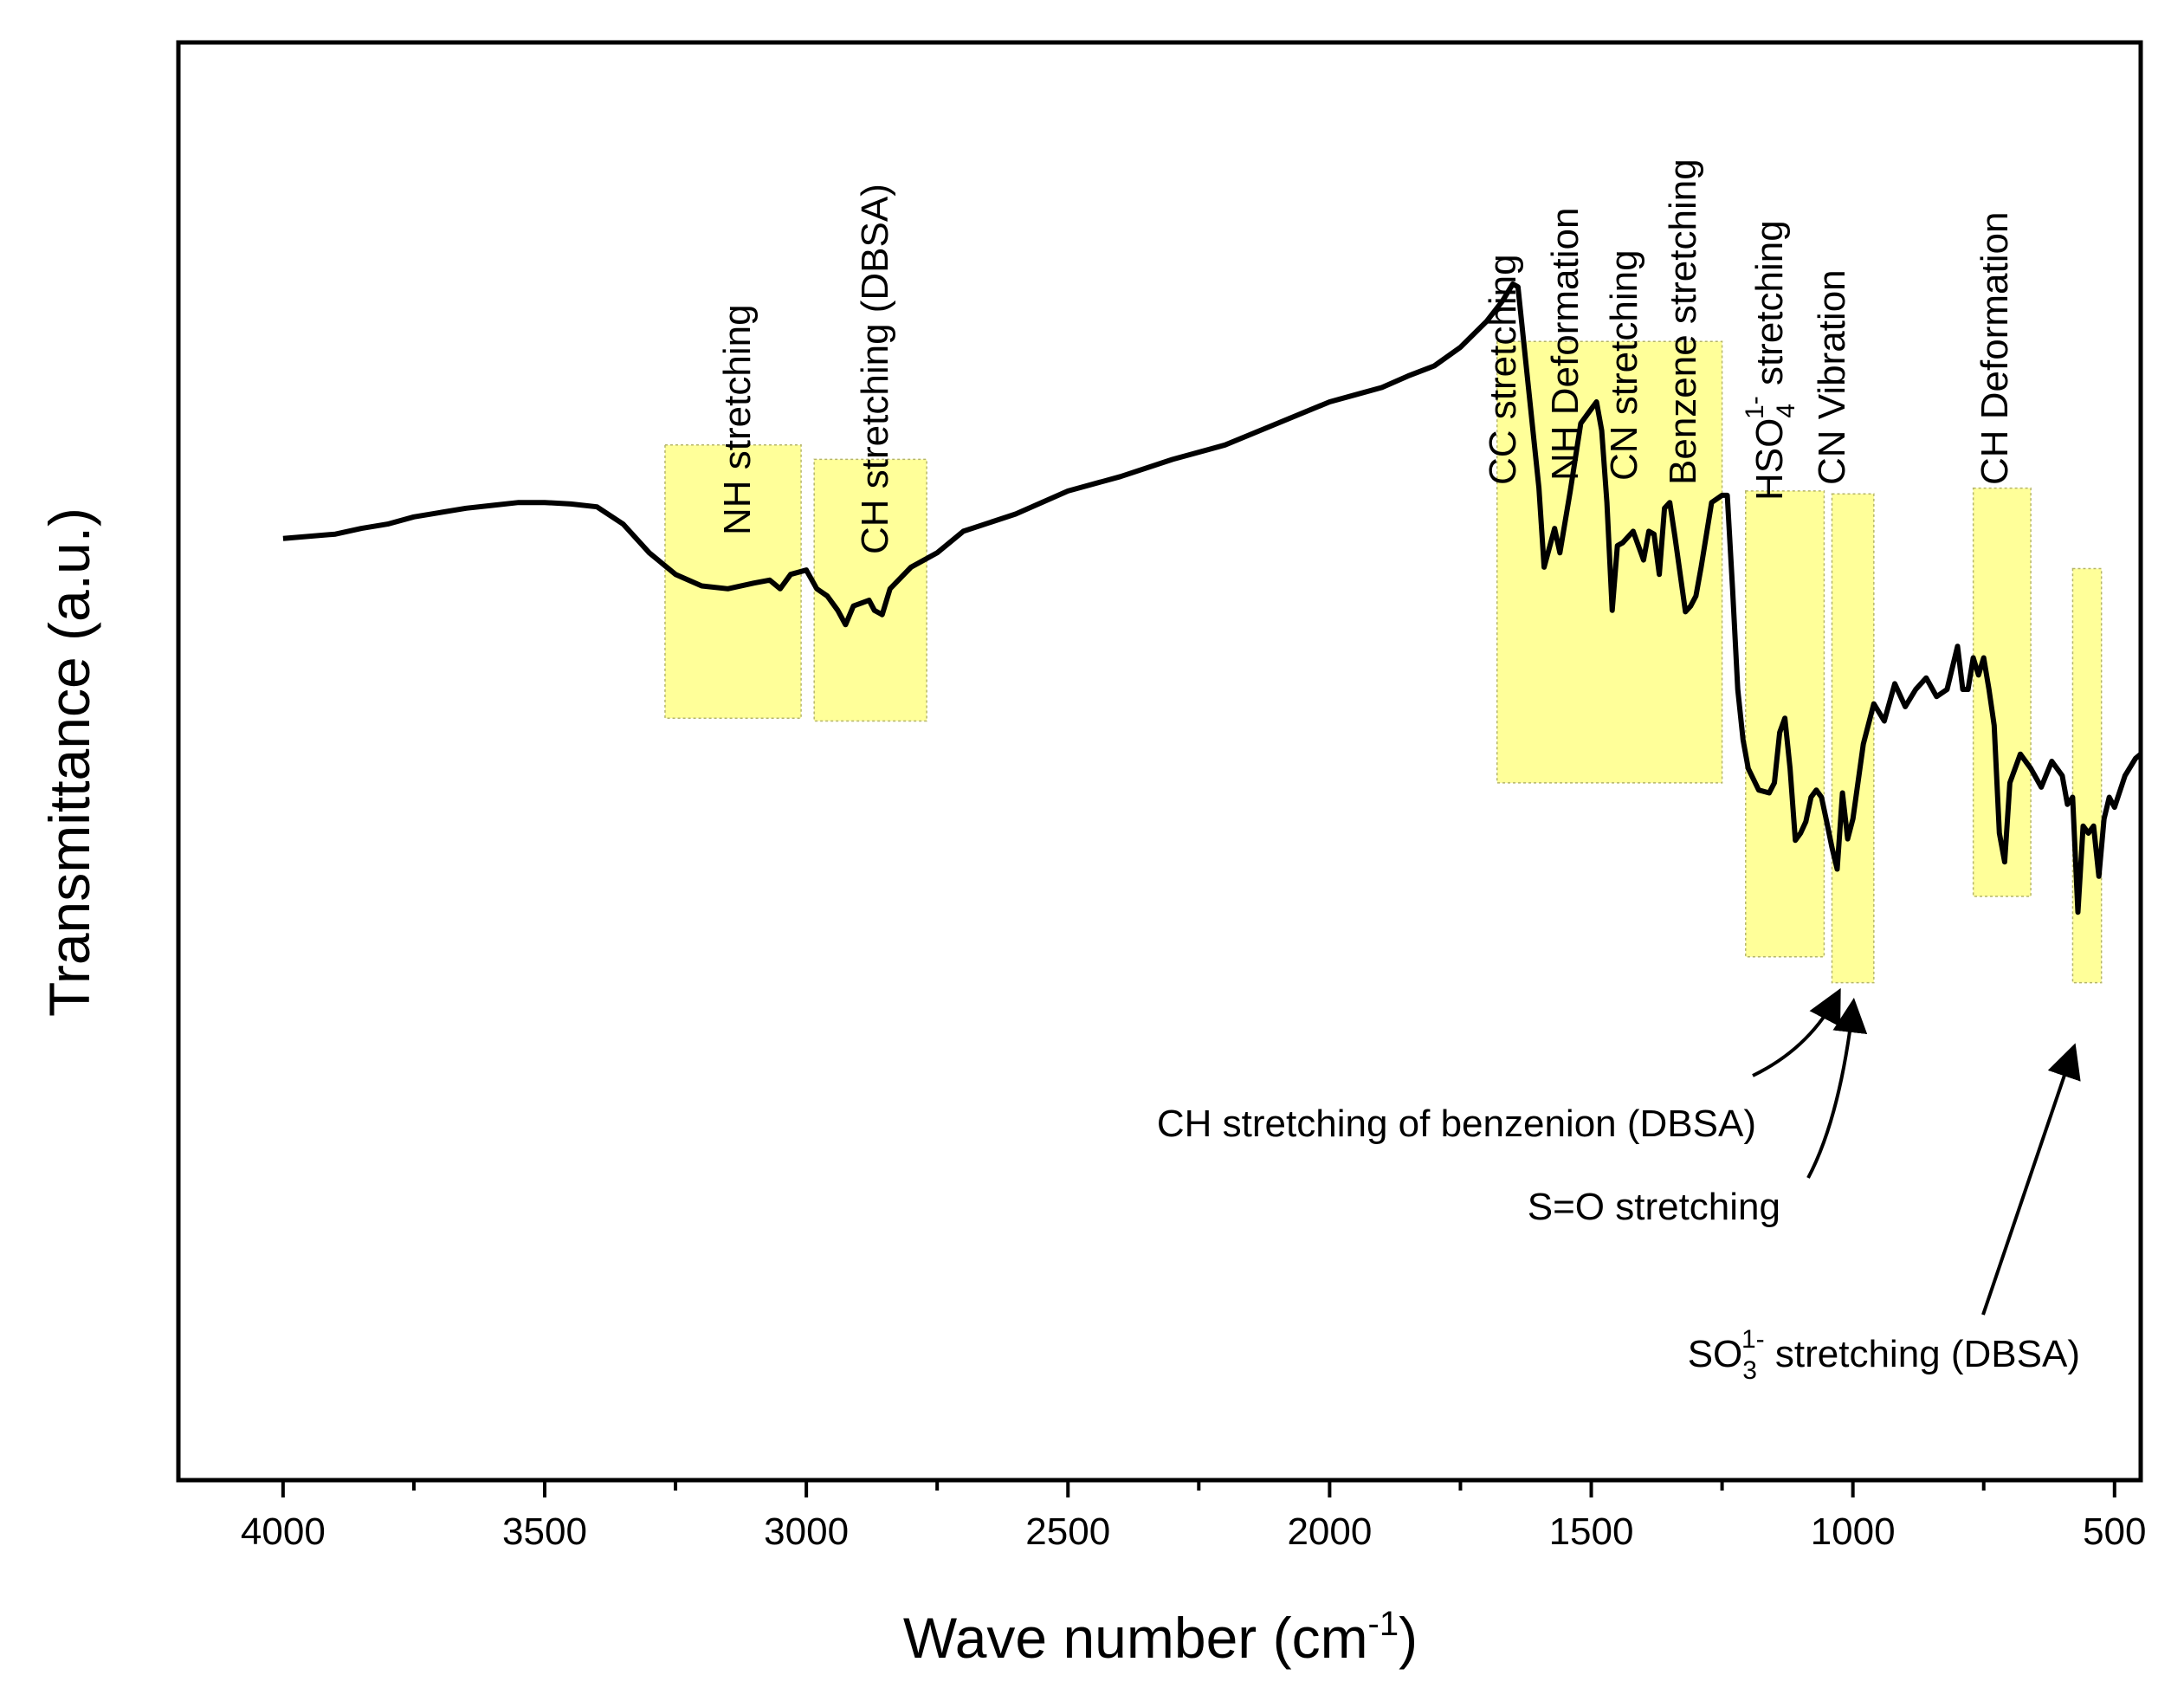  Describe the element at coordinates (1591, 1531) in the screenshot. I see `x-tick-label: 1500` at that location.